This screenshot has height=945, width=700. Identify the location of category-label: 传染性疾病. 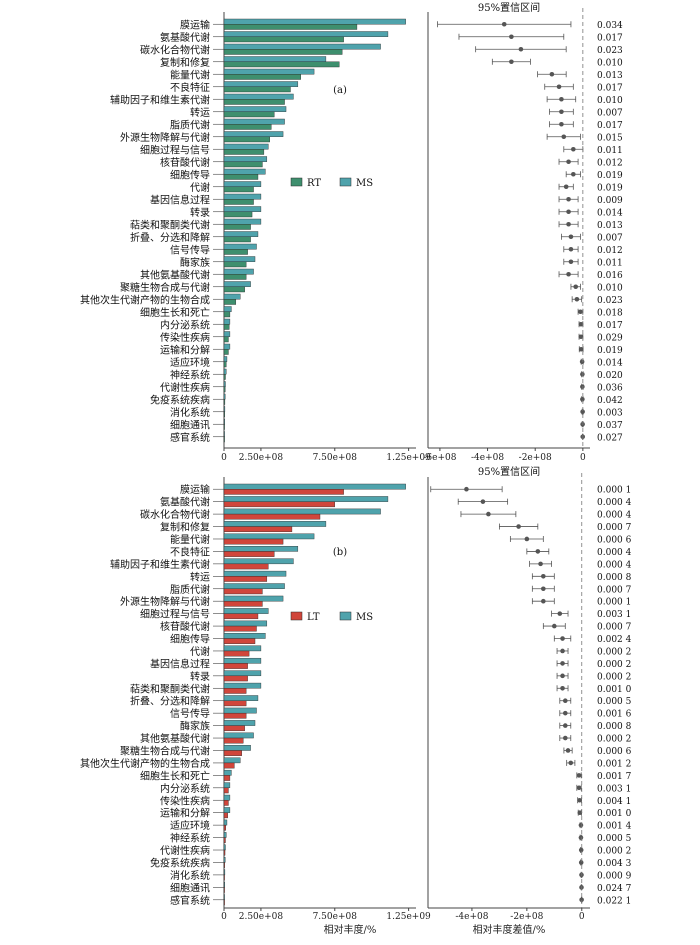
(185, 800).